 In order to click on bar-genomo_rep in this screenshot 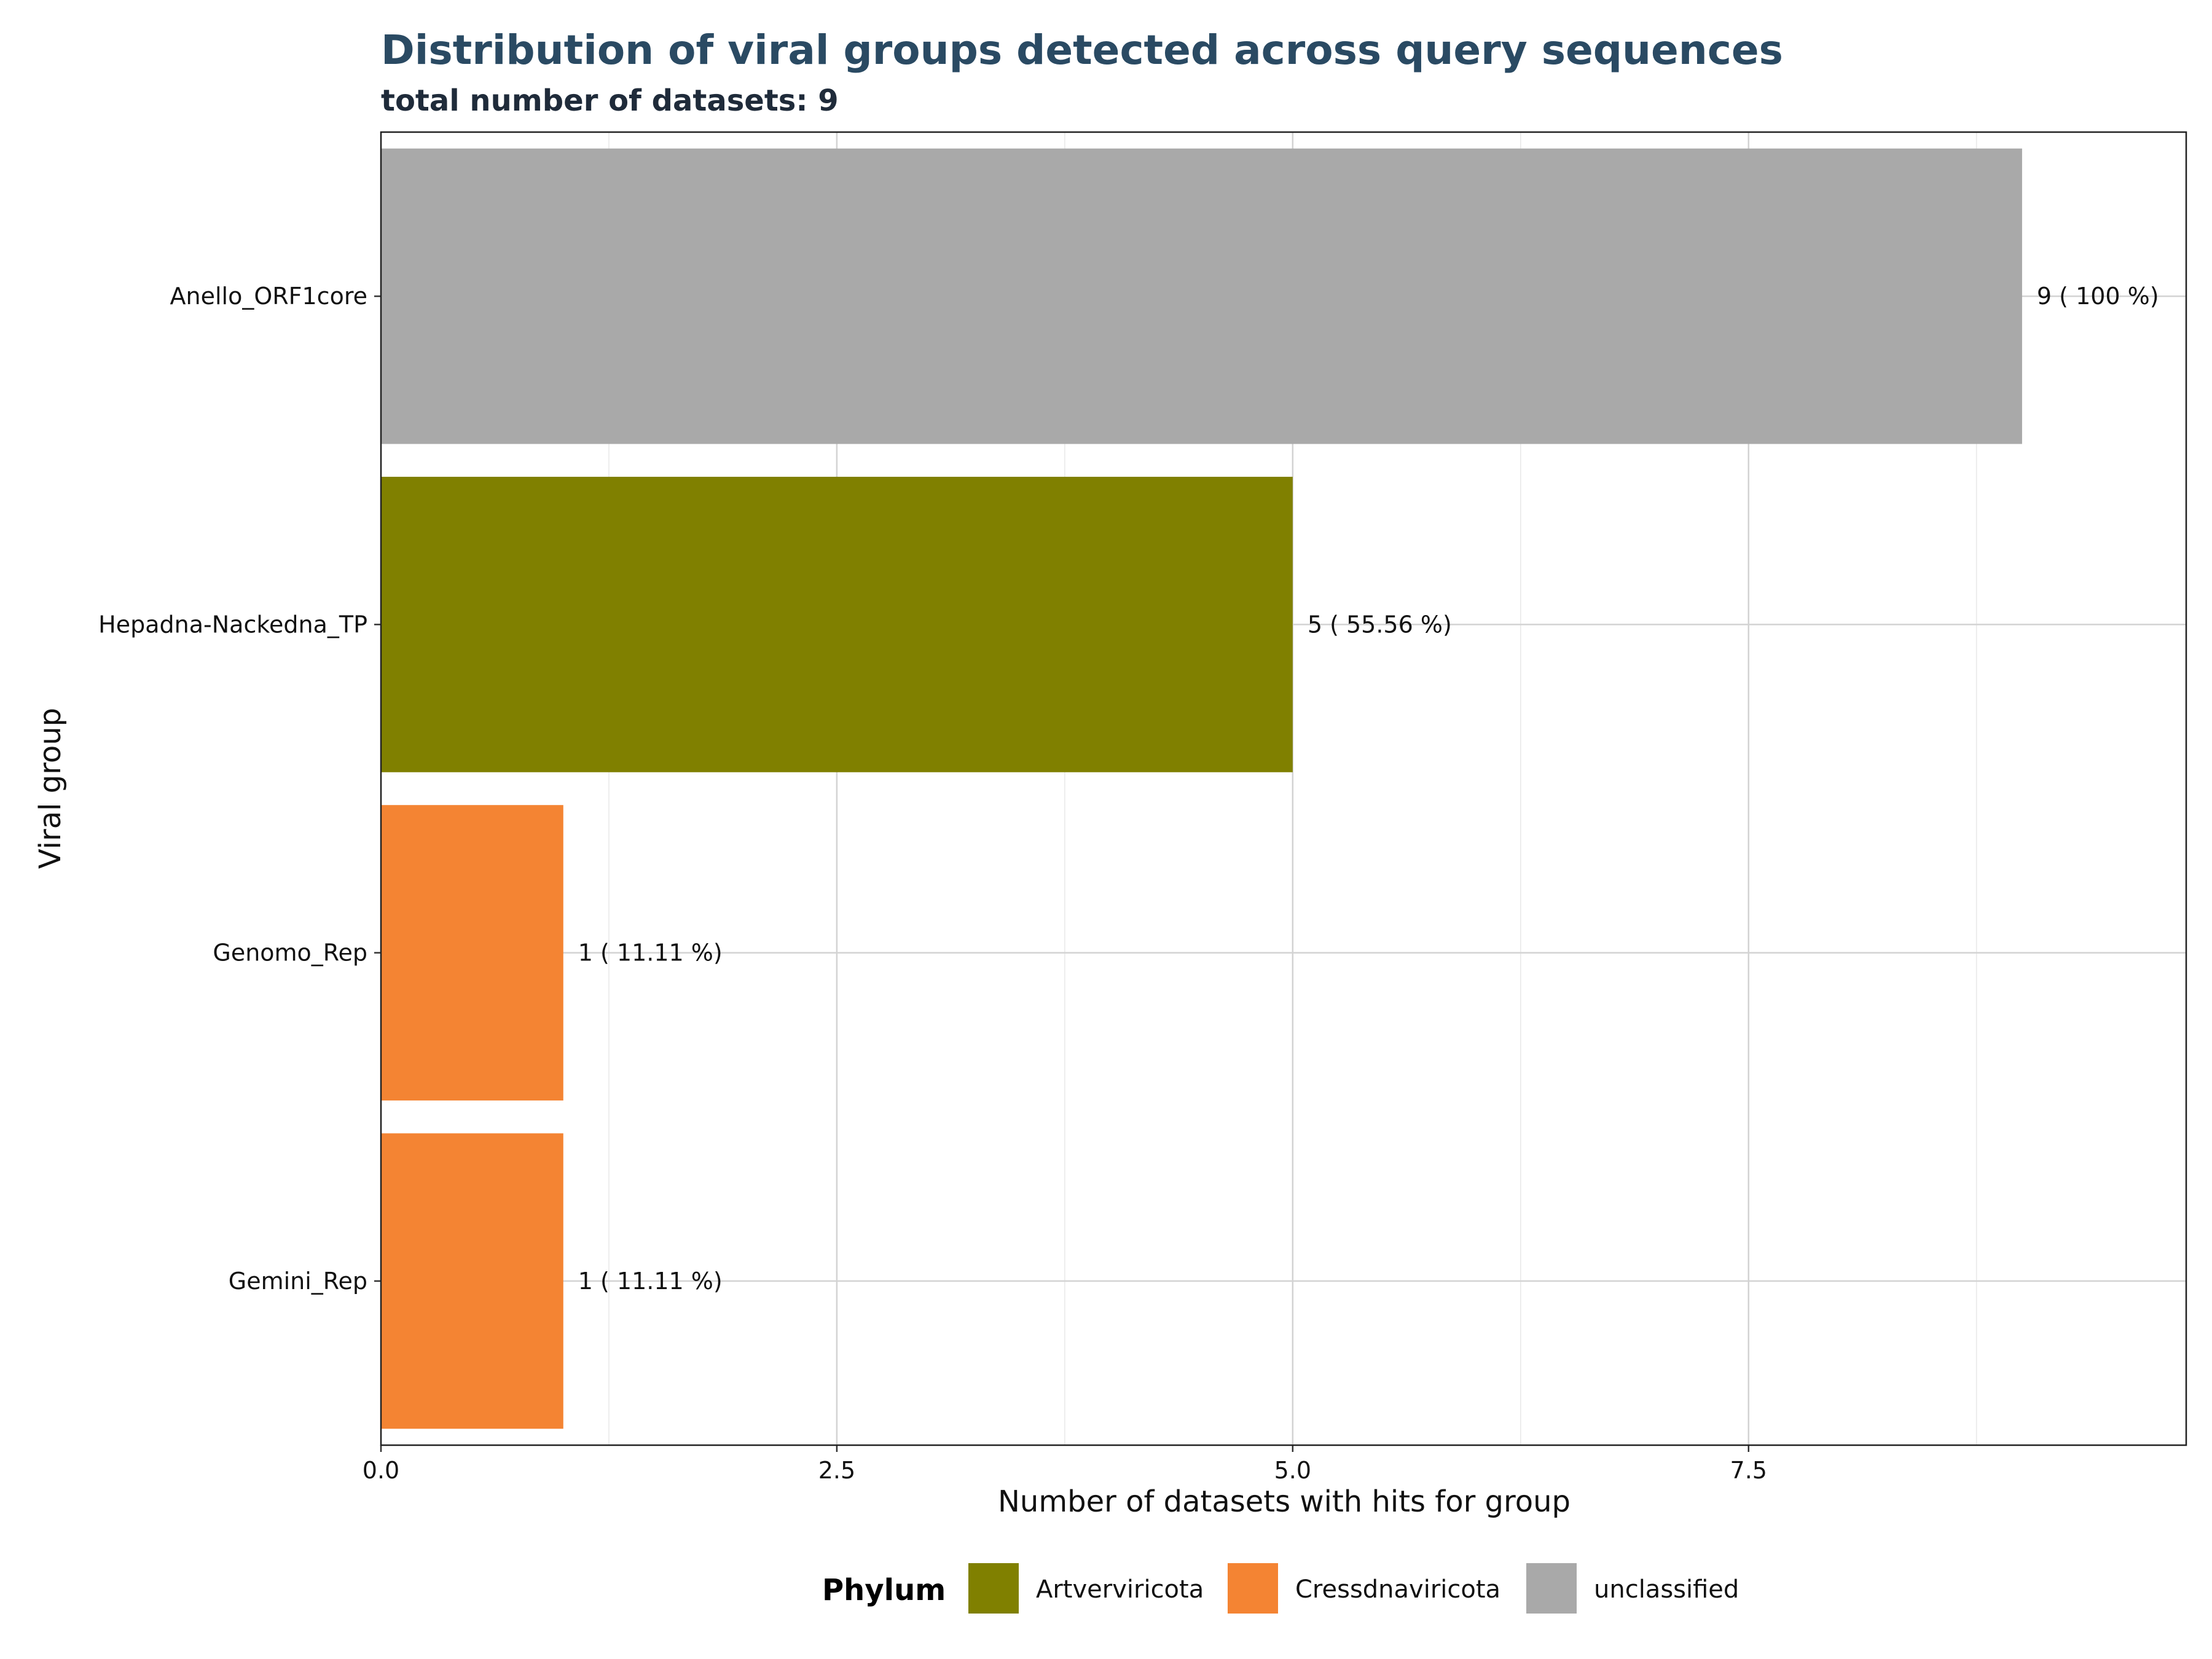, I will do `click(472, 953)`.